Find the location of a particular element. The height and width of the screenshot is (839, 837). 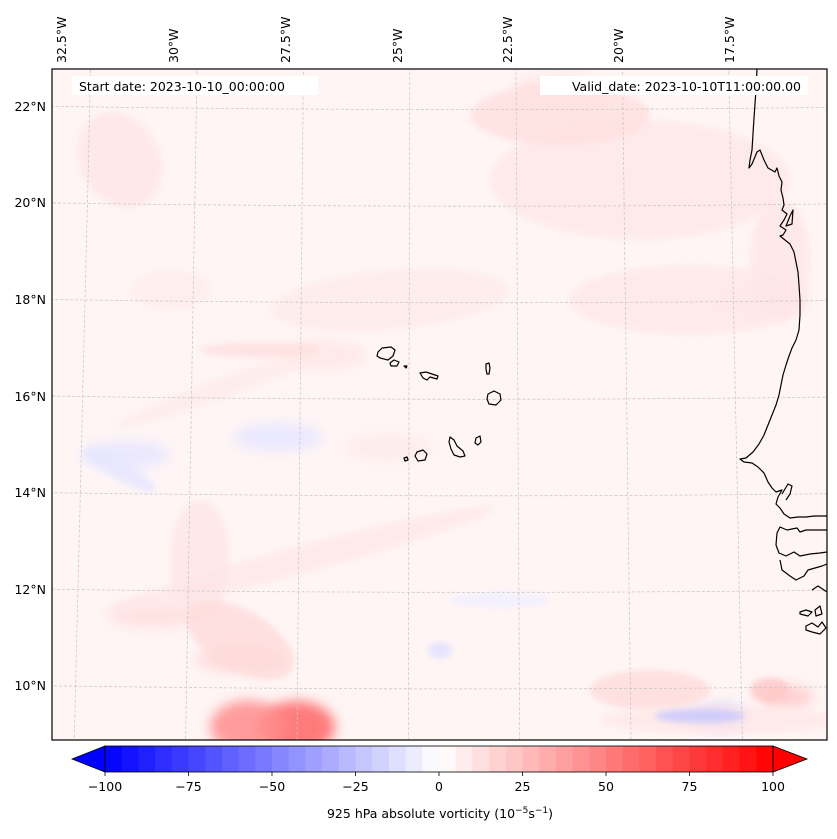

island-santiago is located at coordinates (457, 447).